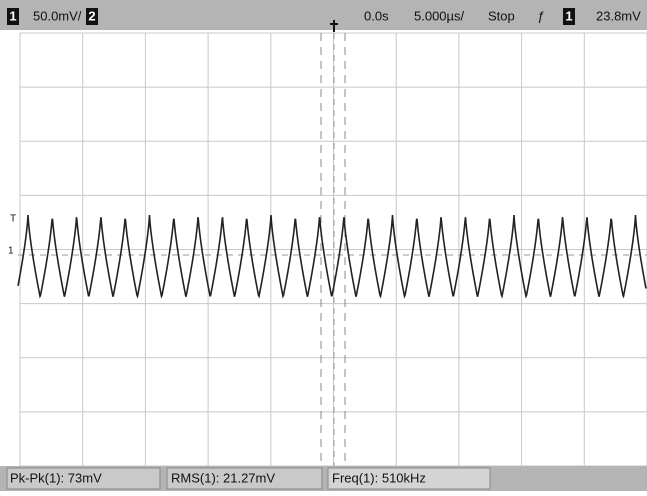 This screenshot has width=647, height=496. Describe the element at coordinates (334, 26) in the screenshot. I see `delay-marker` at that location.